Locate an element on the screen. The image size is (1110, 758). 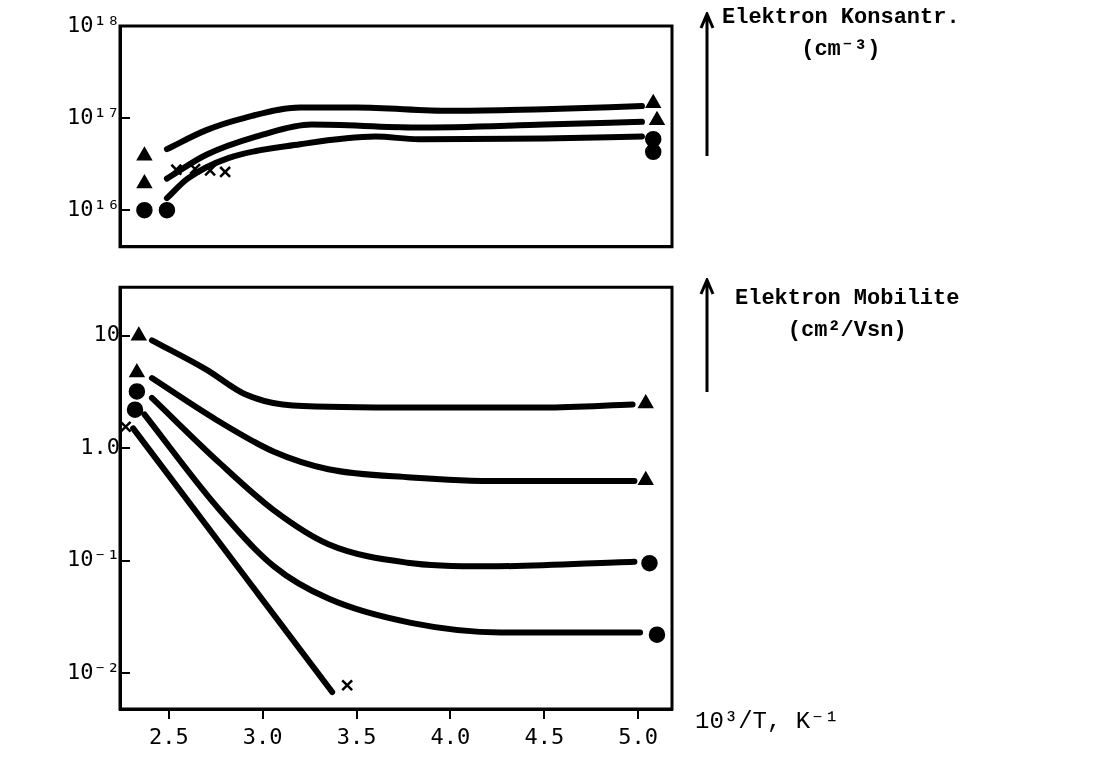
x-tick-label: 5.0 is located at coordinates (638, 736).